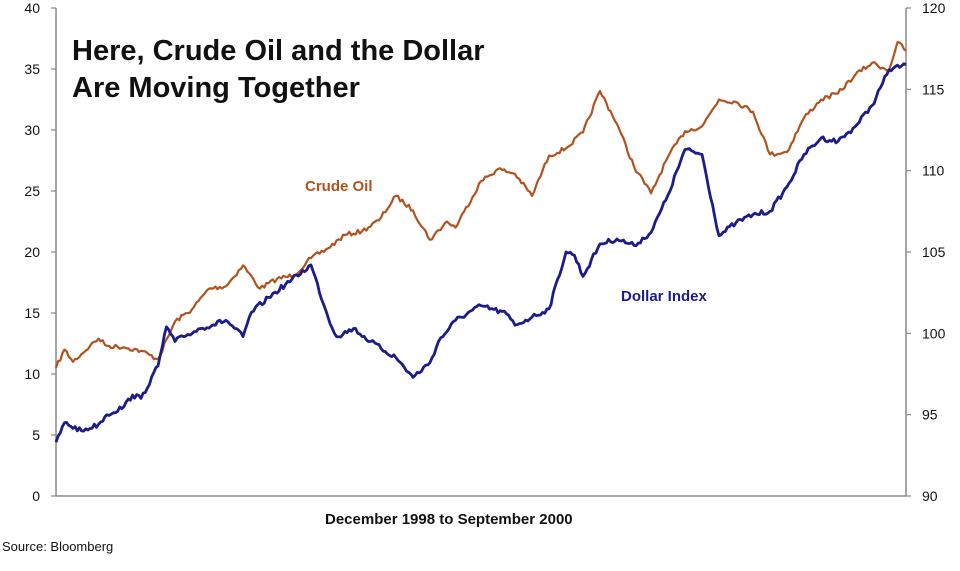 This screenshot has height=571, width=960. What do you see at coordinates (933, 171) in the screenshot?
I see `right-tick-label: 110` at bounding box center [933, 171].